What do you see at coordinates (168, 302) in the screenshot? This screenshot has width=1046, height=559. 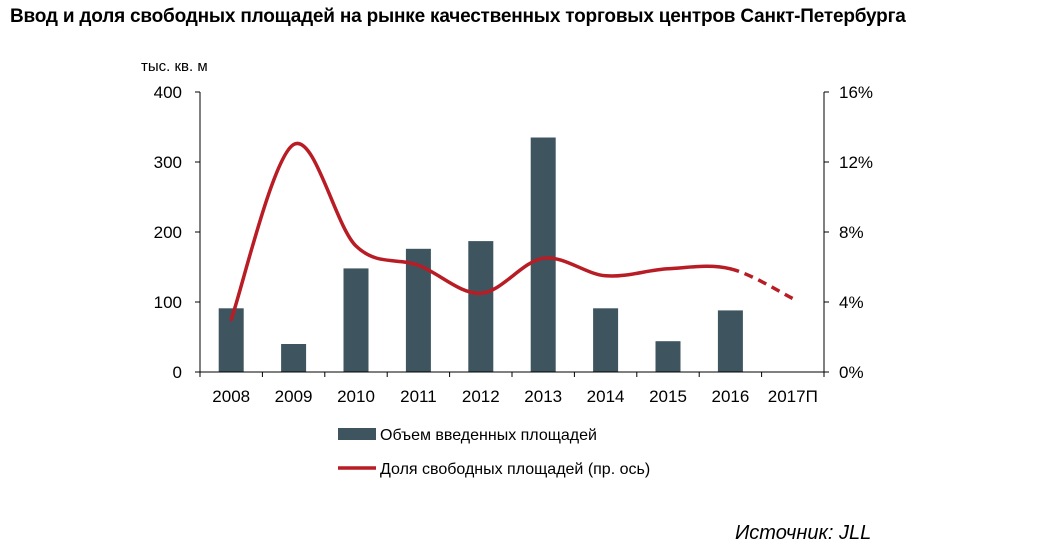 I see `y-left-tick-label: 100` at bounding box center [168, 302].